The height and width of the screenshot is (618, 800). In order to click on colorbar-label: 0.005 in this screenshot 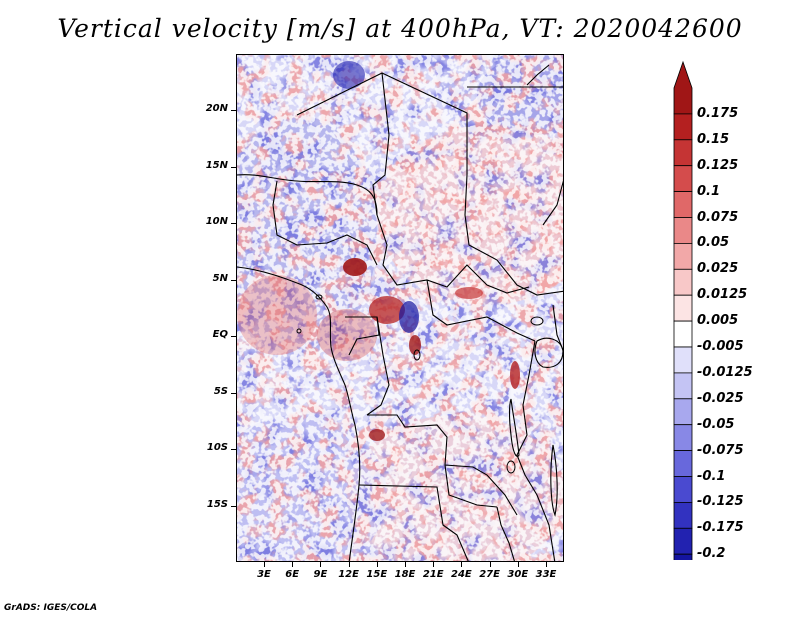, I will do `click(718, 321)`.